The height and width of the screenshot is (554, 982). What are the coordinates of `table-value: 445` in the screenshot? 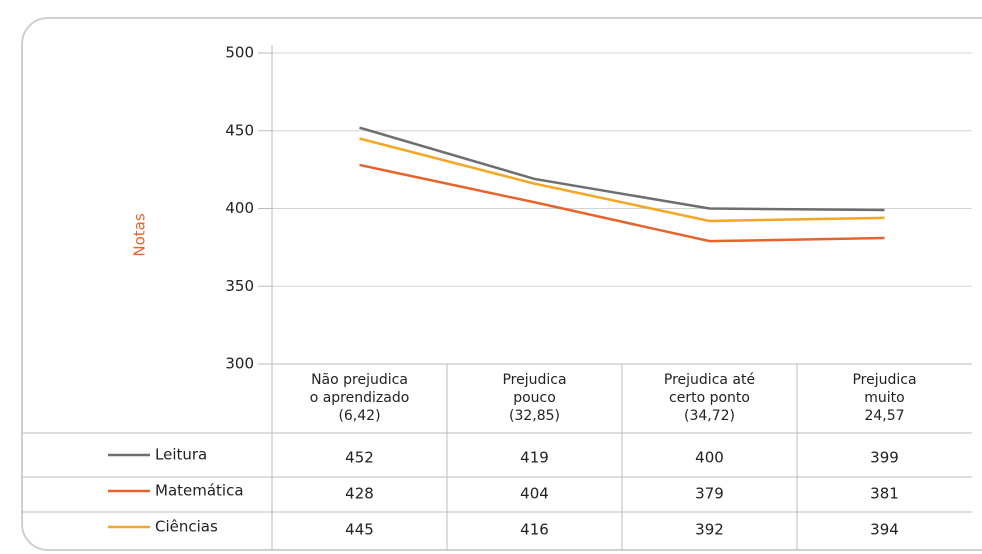 It's located at (359, 530).